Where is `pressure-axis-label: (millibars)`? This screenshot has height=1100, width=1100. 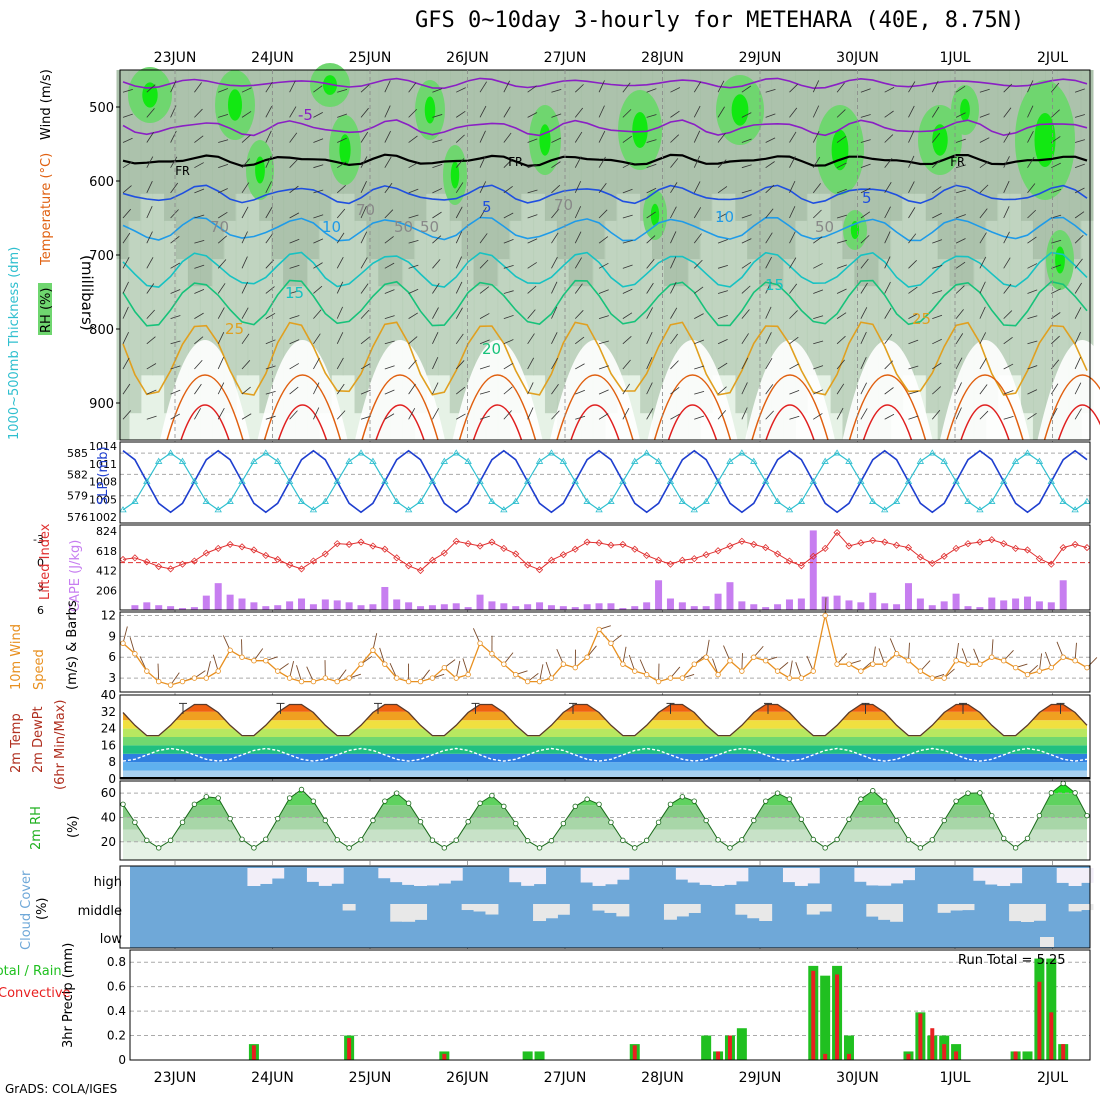
pressure-axis-label: (millibars) is located at coordinates (87, 293).